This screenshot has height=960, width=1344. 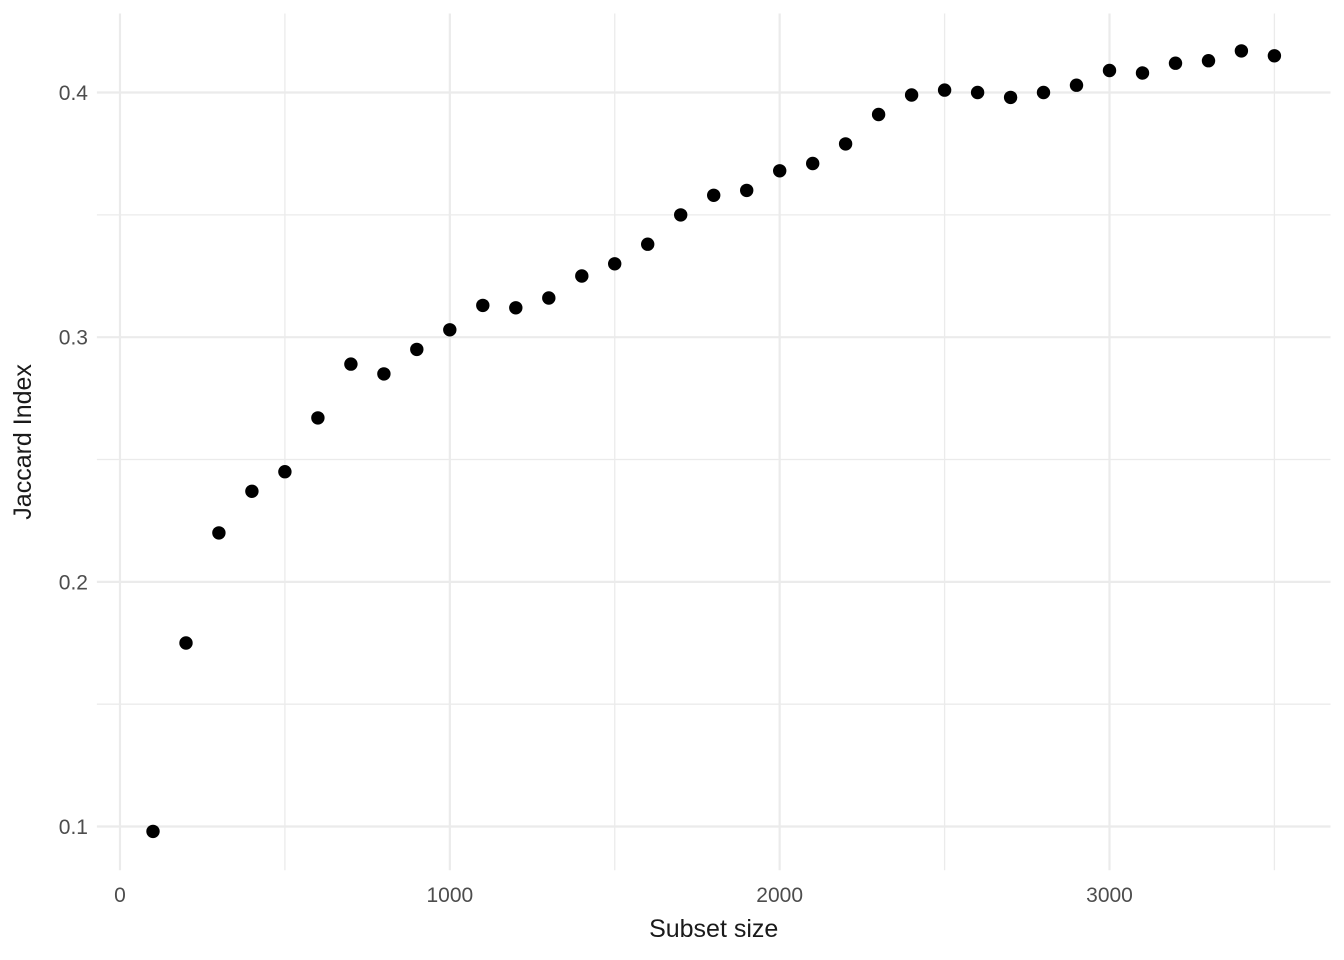 I want to click on y-axis-tick-label: 0.3, so click(x=73, y=338).